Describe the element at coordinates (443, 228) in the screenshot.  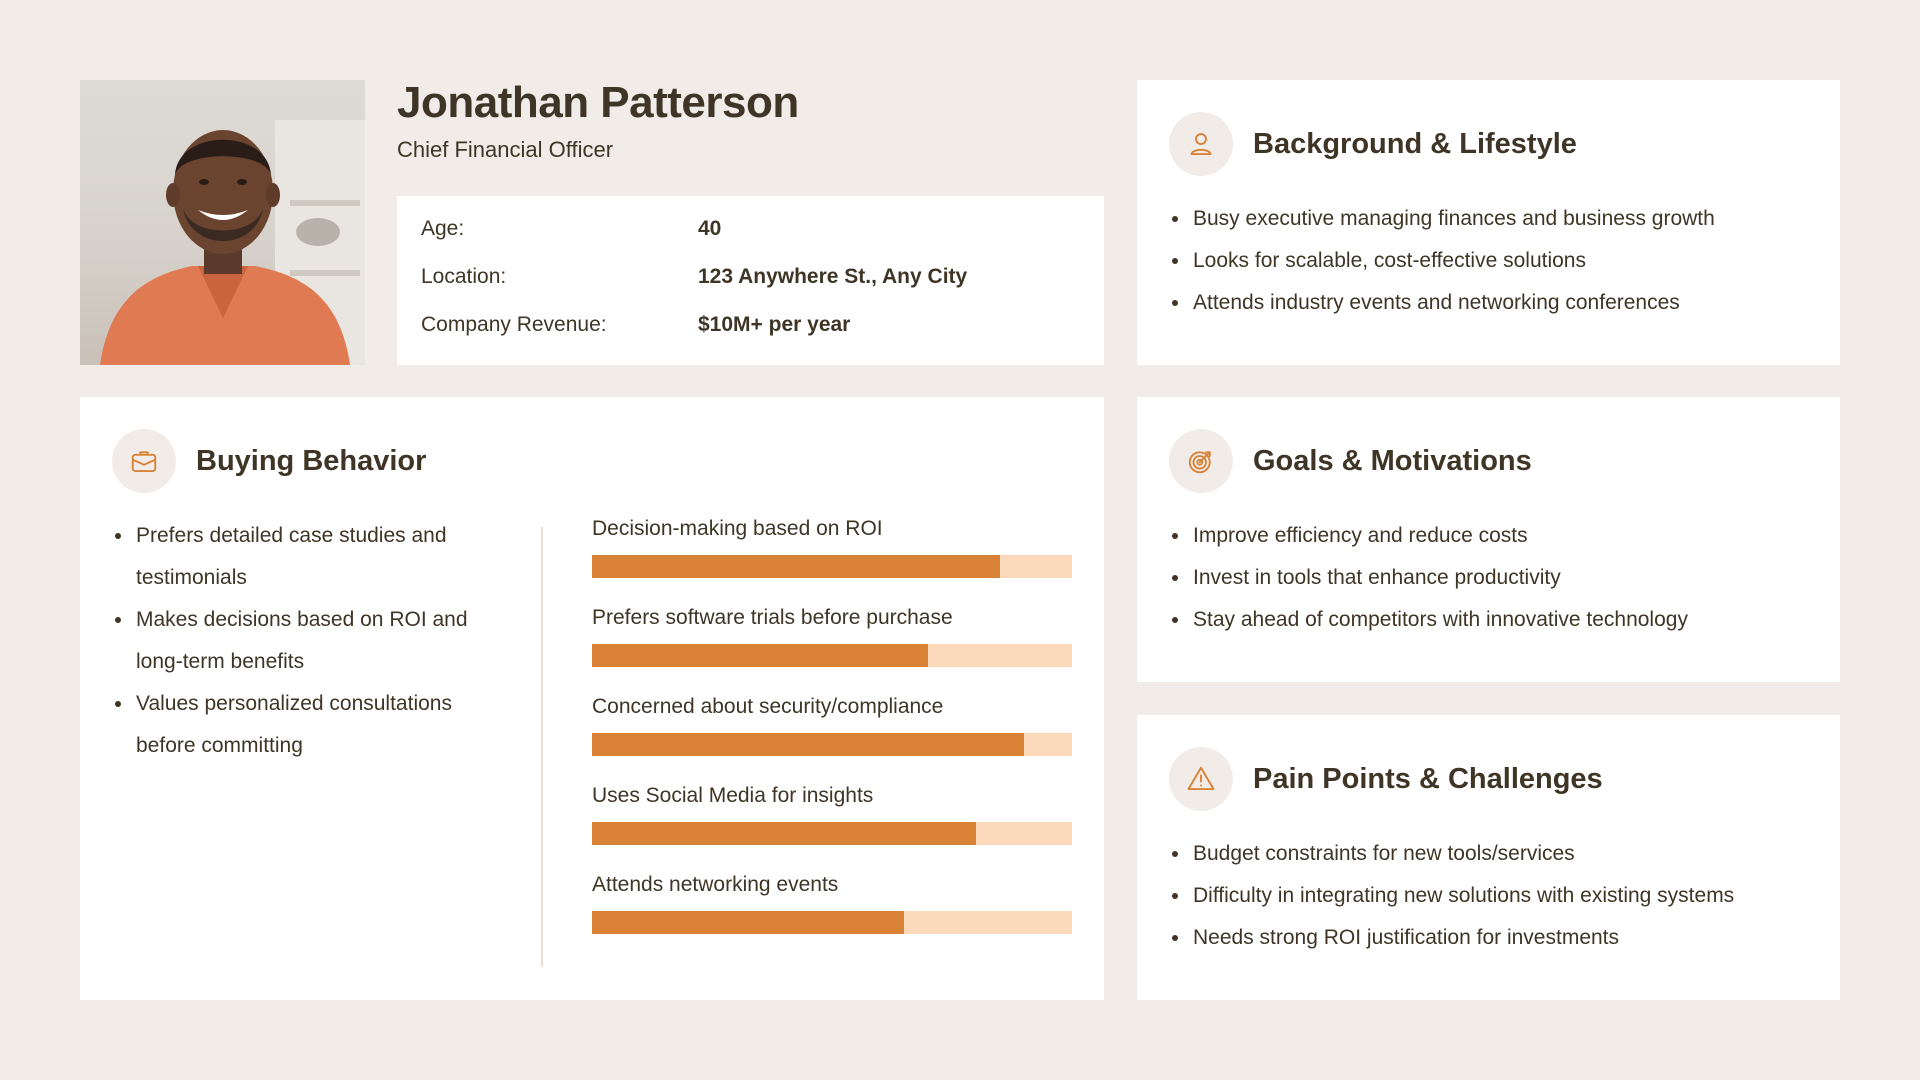
I see `info-label: Age:` at that location.